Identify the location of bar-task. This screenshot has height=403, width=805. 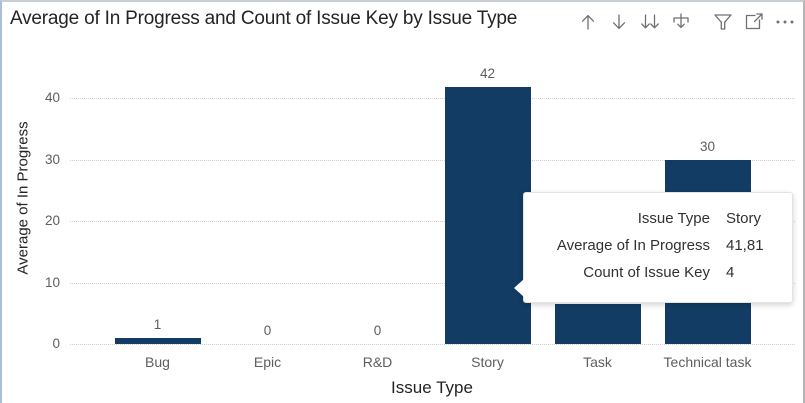
(597, 324).